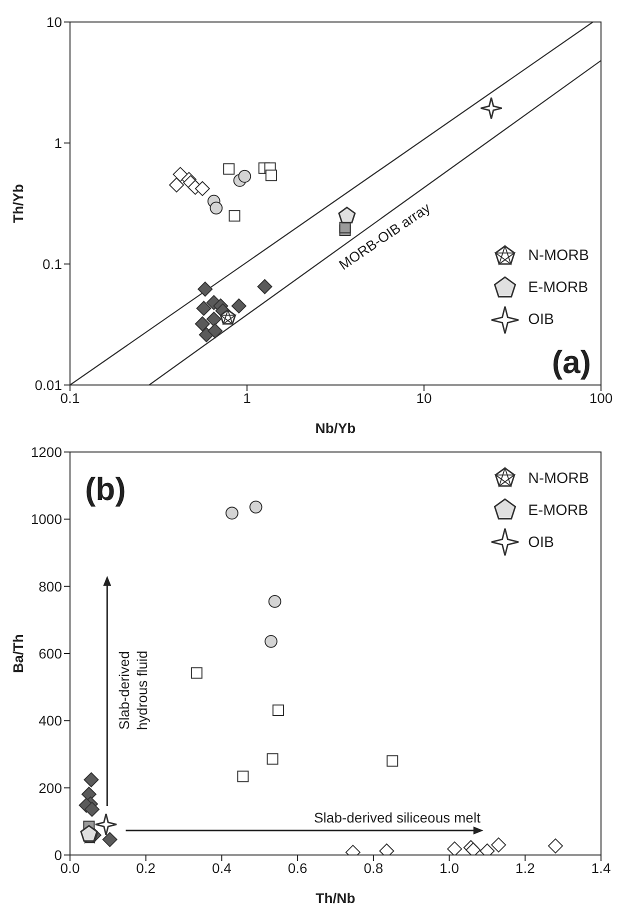 The height and width of the screenshot is (915, 631). I want to click on y-axis-title: Ba/Th, so click(18, 653).